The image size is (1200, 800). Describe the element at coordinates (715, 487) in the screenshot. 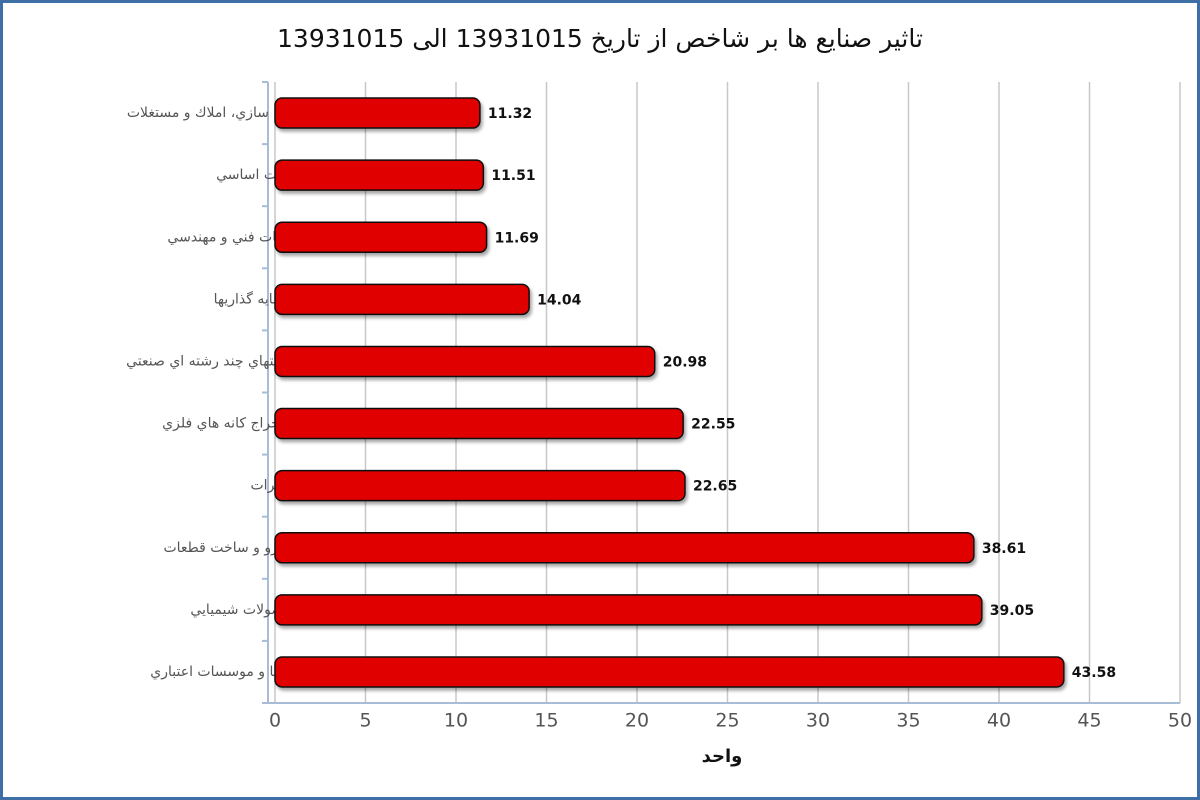

I see `value-label: 22.65` at that location.